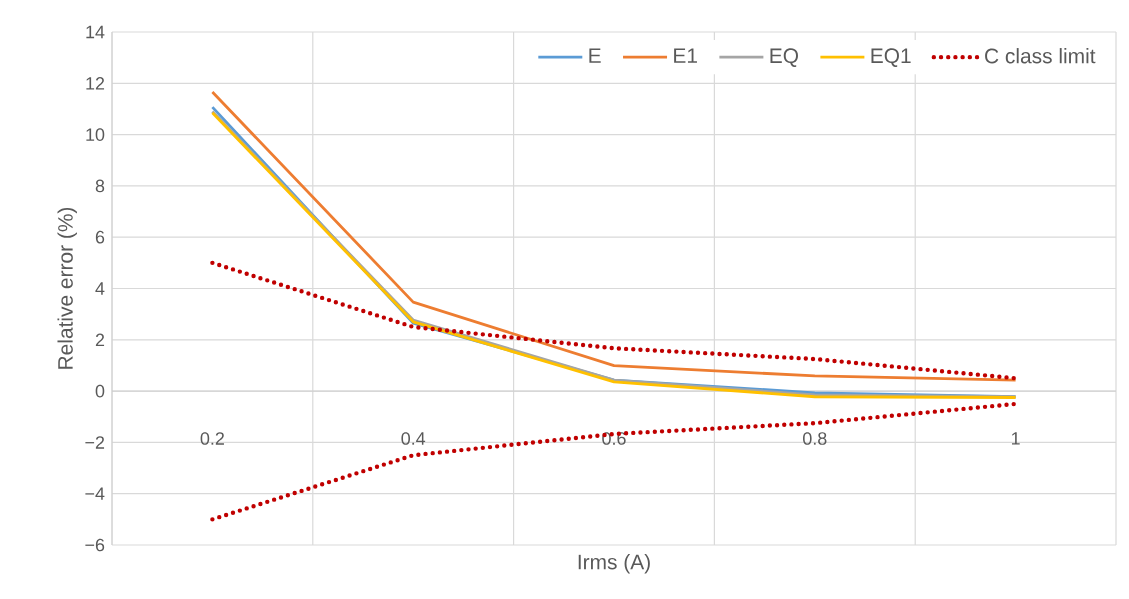 This screenshot has height=599, width=1129. What do you see at coordinates (95, 32) in the screenshot?
I see `y-tick-label: 14` at bounding box center [95, 32].